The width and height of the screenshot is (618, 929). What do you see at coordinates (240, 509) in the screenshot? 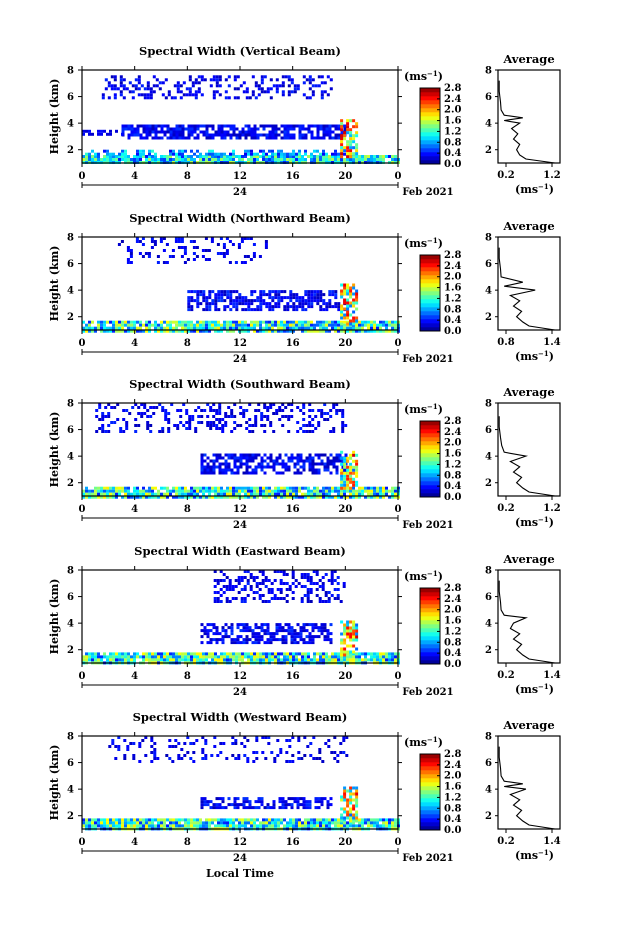
I see `x-tick-label: 12` at bounding box center [240, 509].